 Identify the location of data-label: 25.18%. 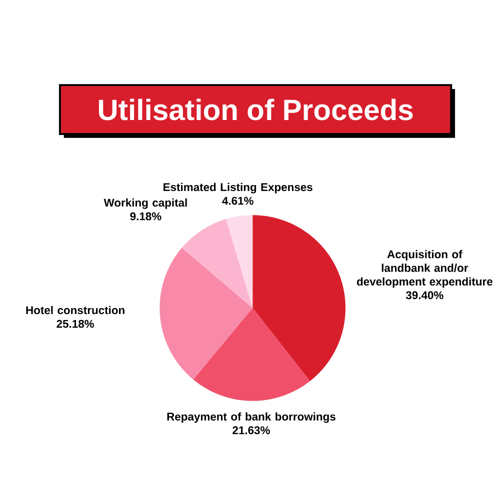
(75, 324).